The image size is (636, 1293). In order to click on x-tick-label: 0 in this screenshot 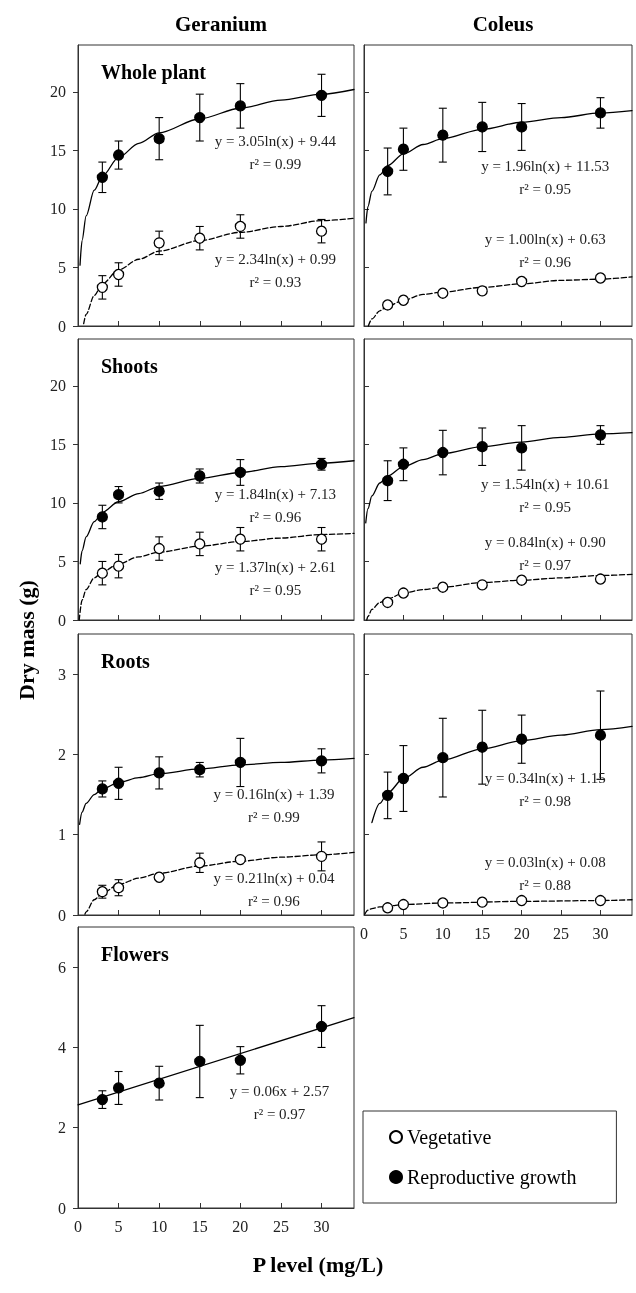, I will do `click(78, 1226)`.